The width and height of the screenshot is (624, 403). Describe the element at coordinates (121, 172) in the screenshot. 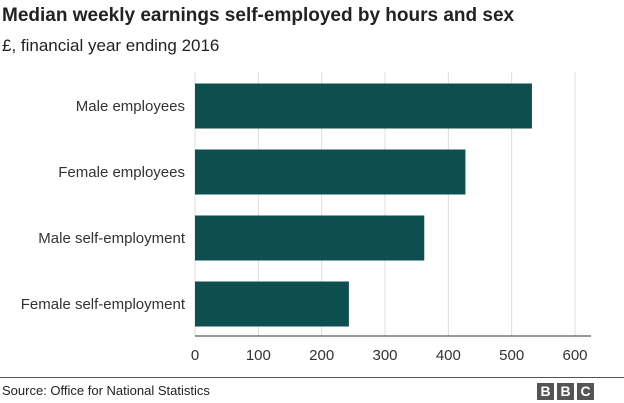

I see `category-label: Female employees` at that location.